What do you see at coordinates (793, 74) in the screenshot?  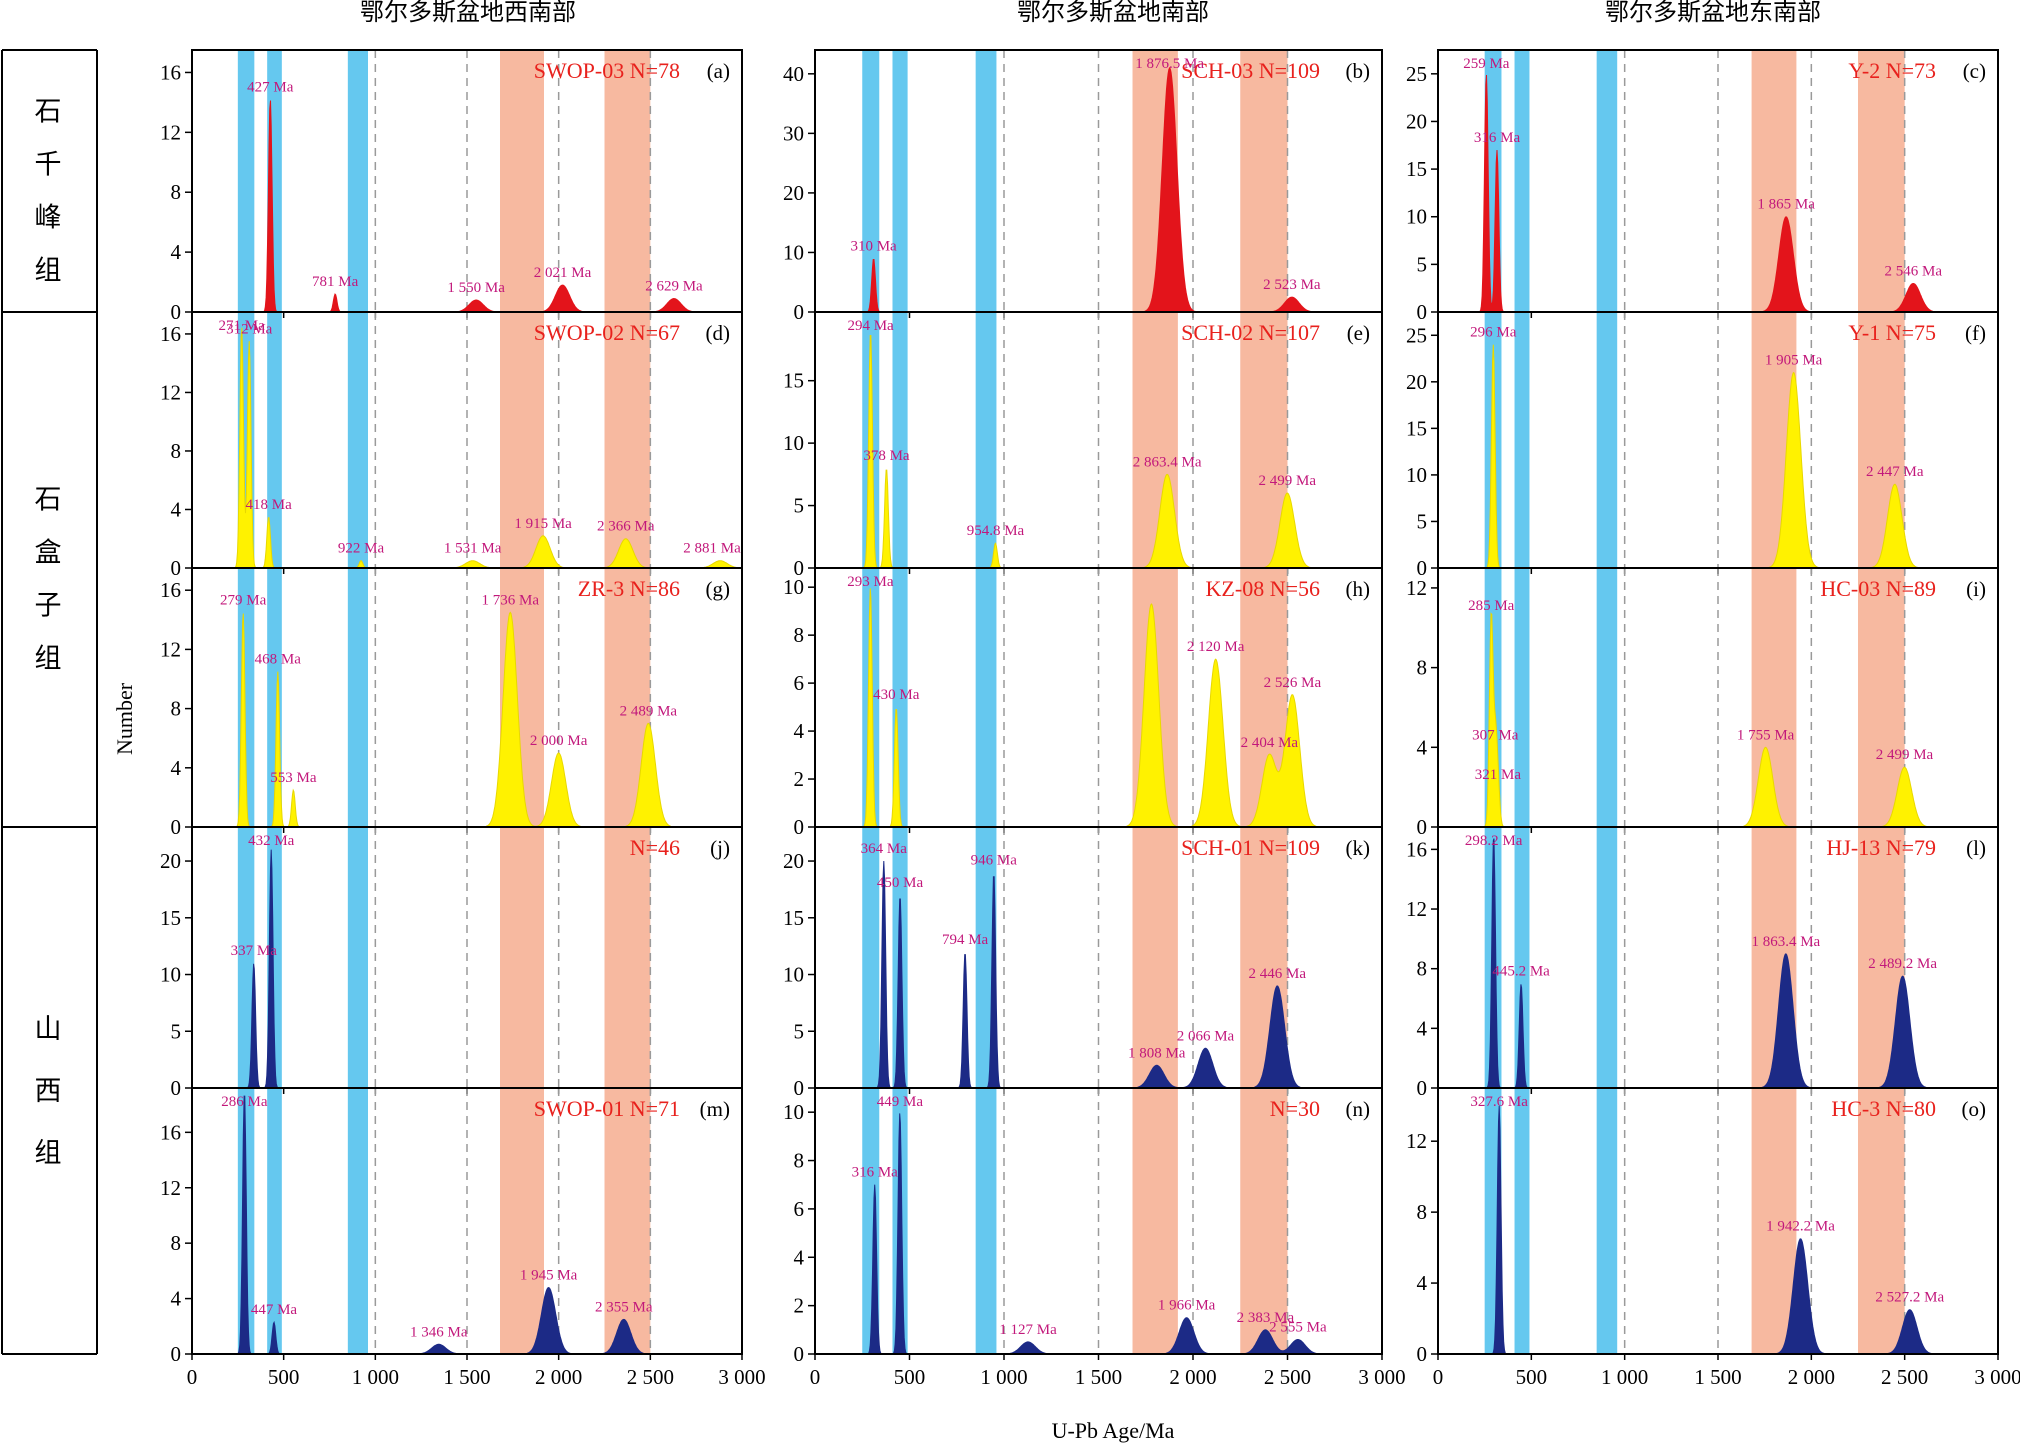 I see `y-tick-label: 40` at bounding box center [793, 74].